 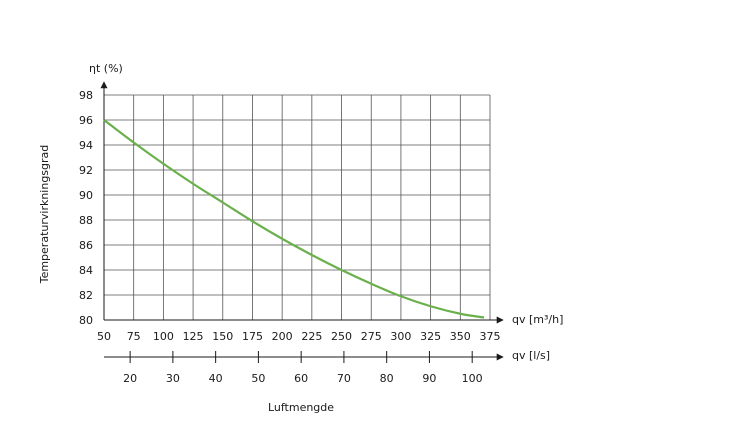 What do you see at coordinates (86, 320) in the screenshot?
I see `y-tick-label: 80` at bounding box center [86, 320].